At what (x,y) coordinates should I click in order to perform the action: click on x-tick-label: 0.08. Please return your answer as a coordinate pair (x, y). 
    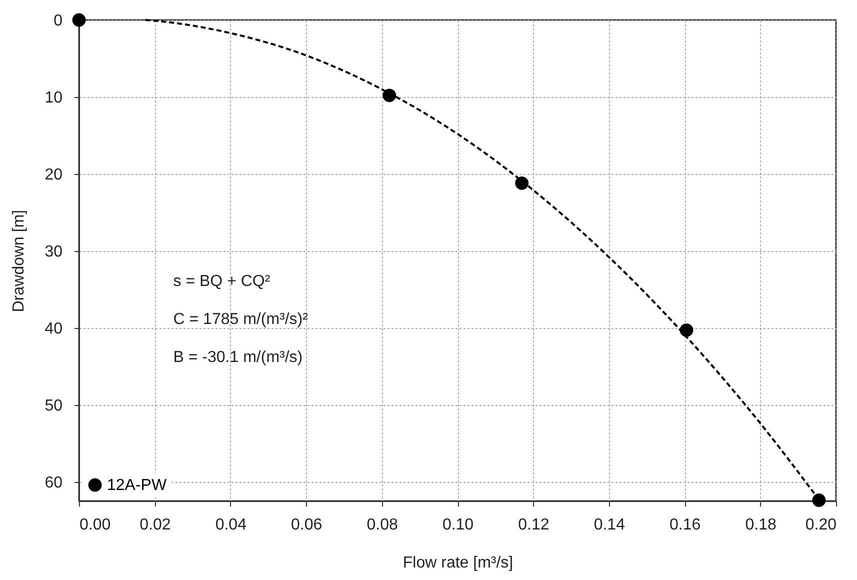
    Looking at the image, I should click on (382, 525).